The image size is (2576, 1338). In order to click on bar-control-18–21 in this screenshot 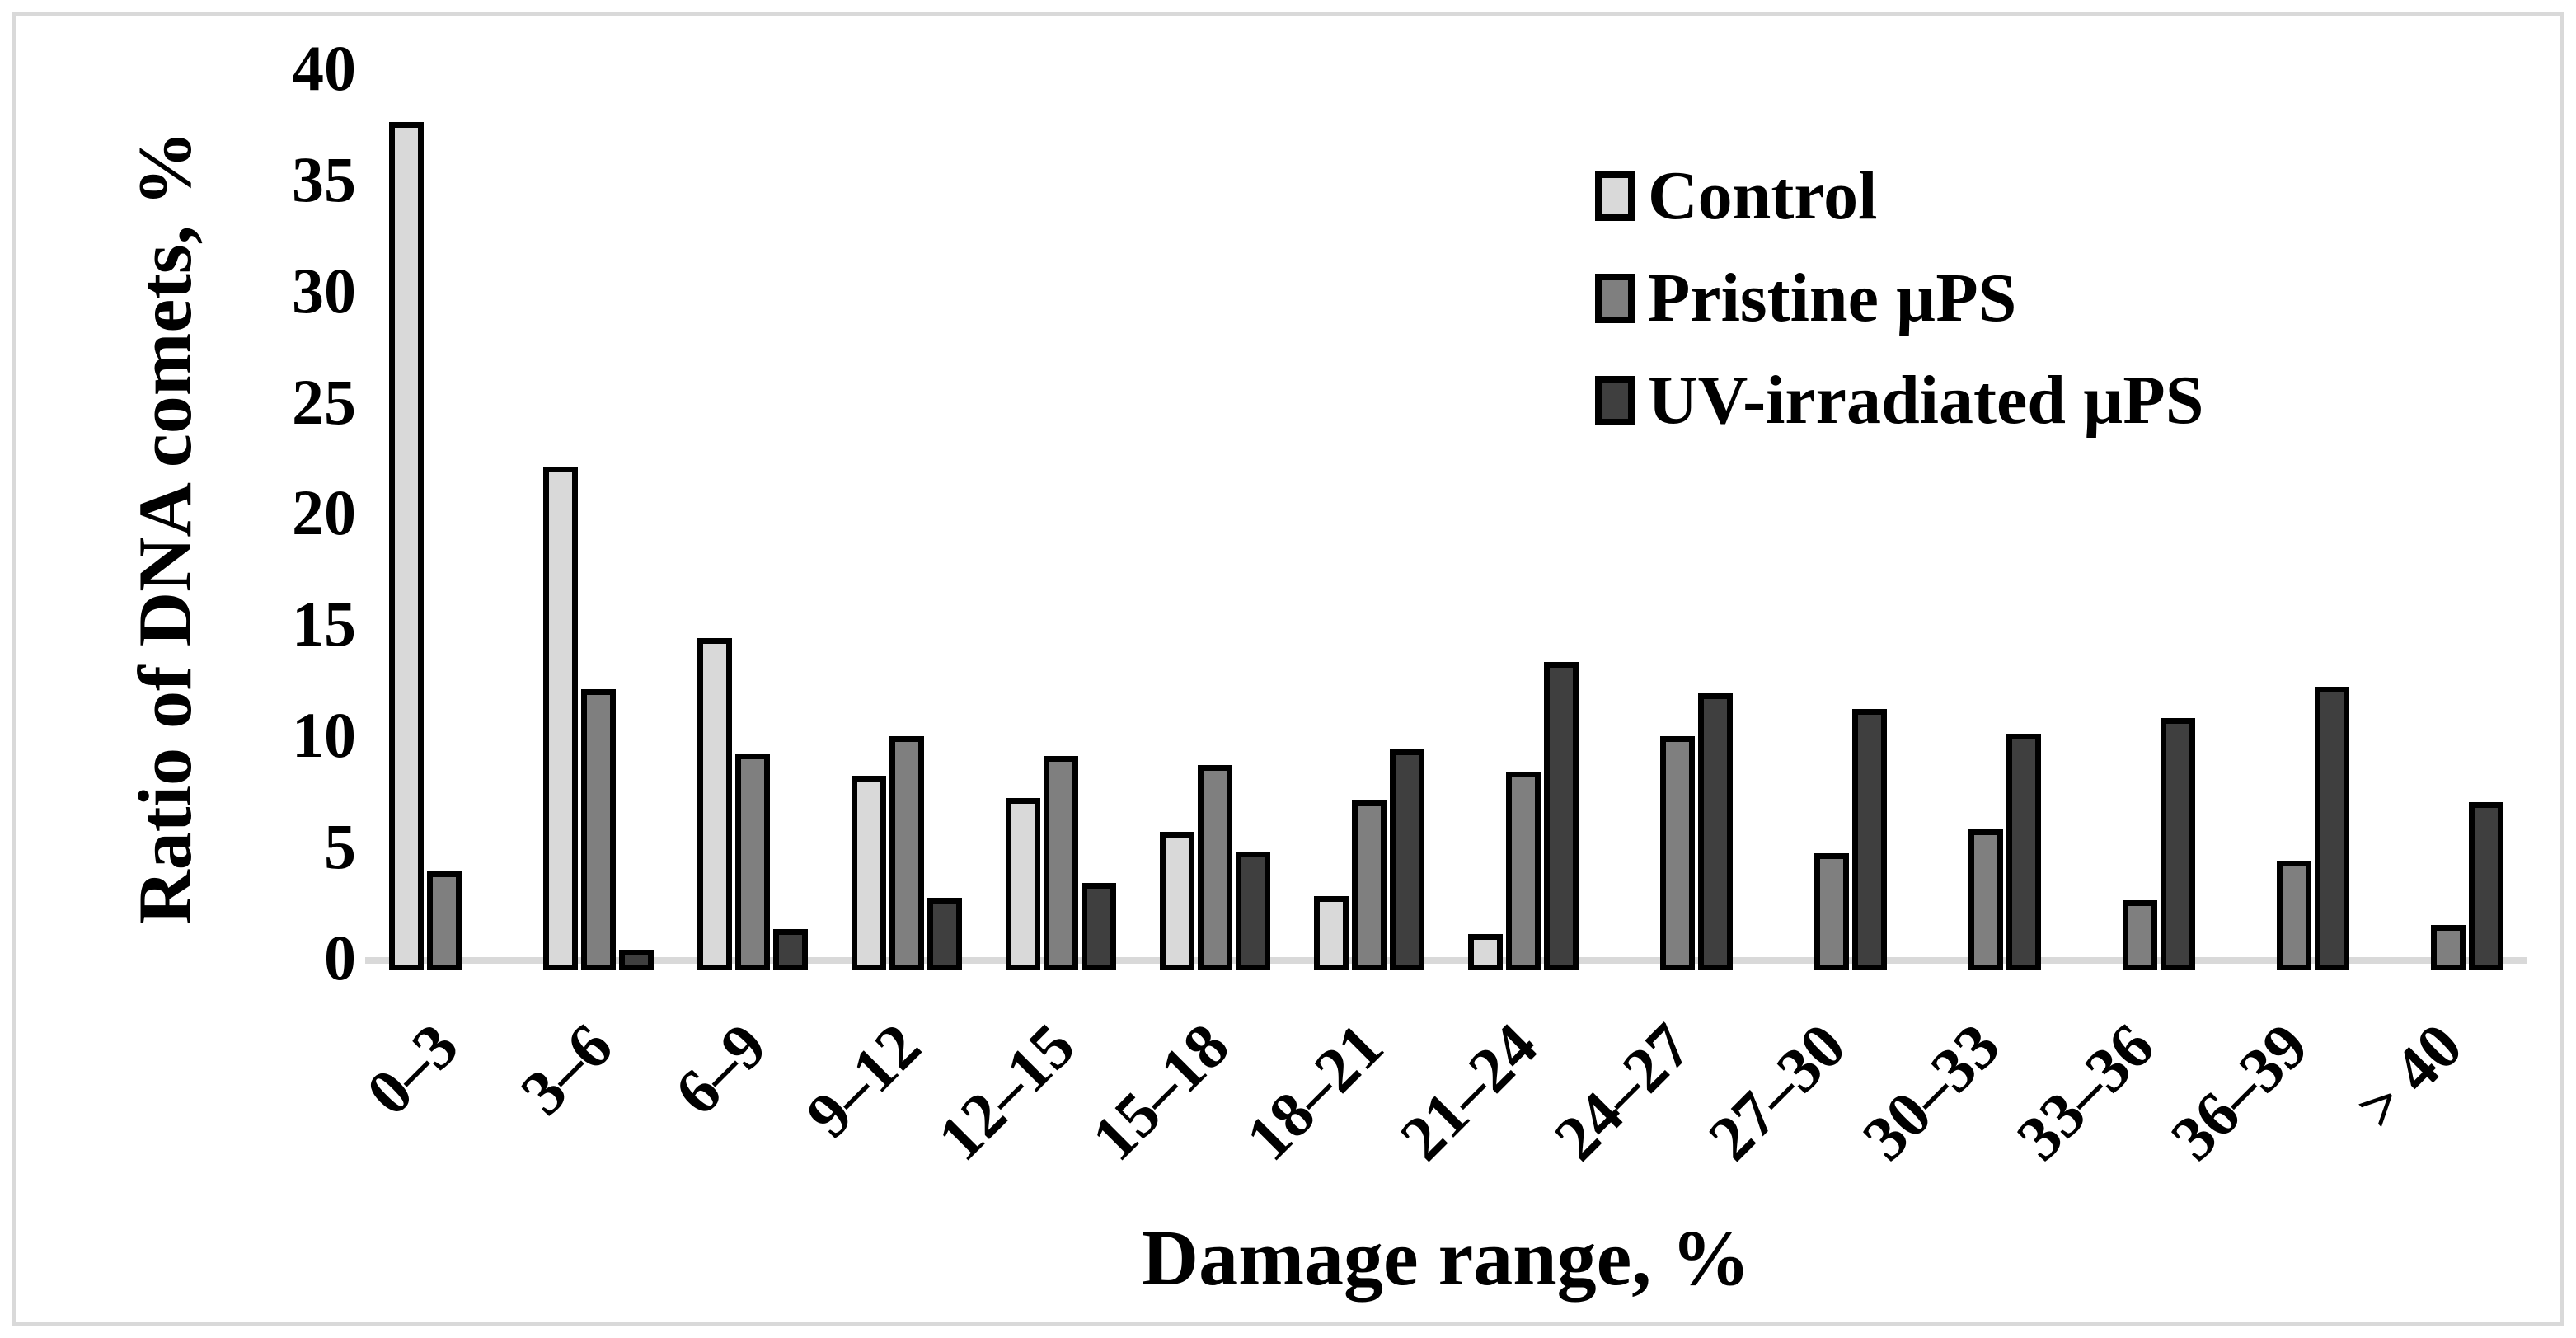, I will do `click(1331, 933)`.